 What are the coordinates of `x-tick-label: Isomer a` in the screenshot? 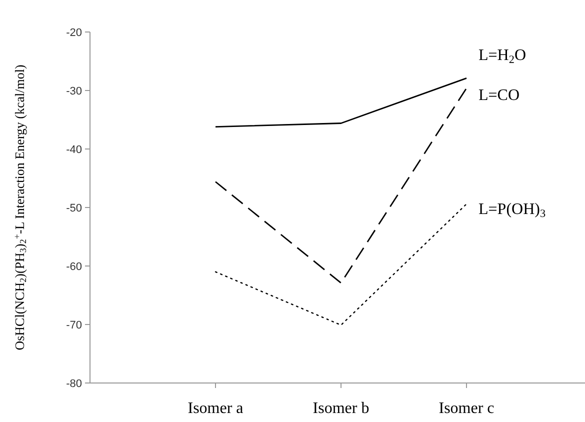 It's located at (216, 408).